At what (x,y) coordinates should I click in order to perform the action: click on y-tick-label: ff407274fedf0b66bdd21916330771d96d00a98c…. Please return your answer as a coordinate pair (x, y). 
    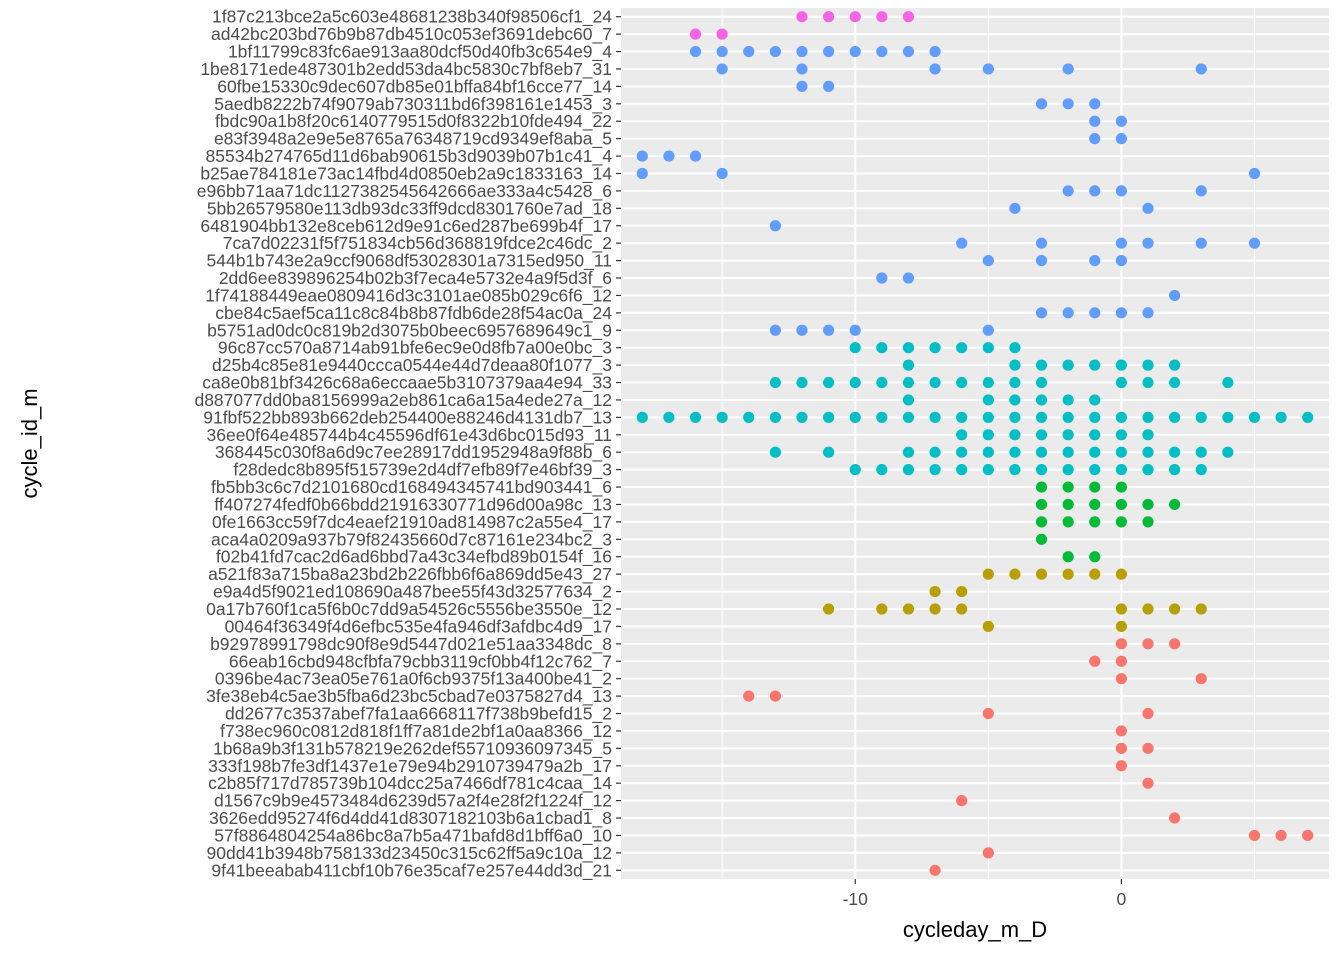
    Looking at the image, I should click on (413, 504).